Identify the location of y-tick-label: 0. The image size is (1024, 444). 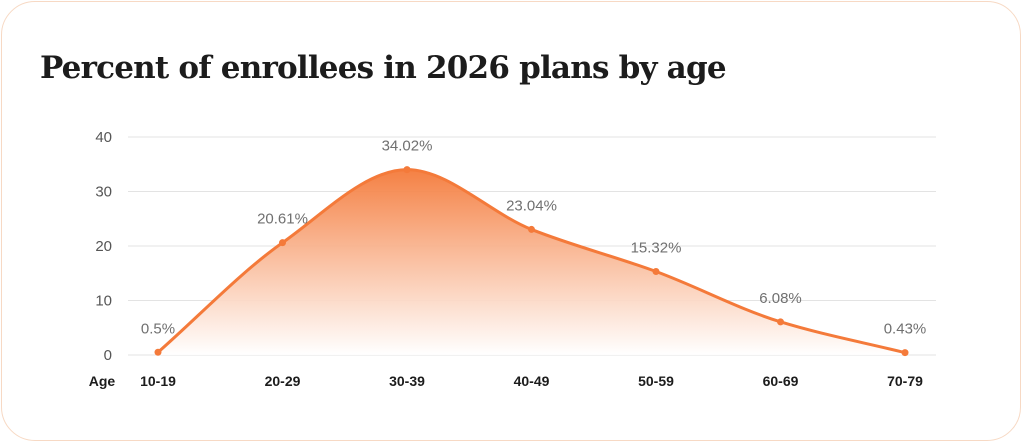
(108, 355).